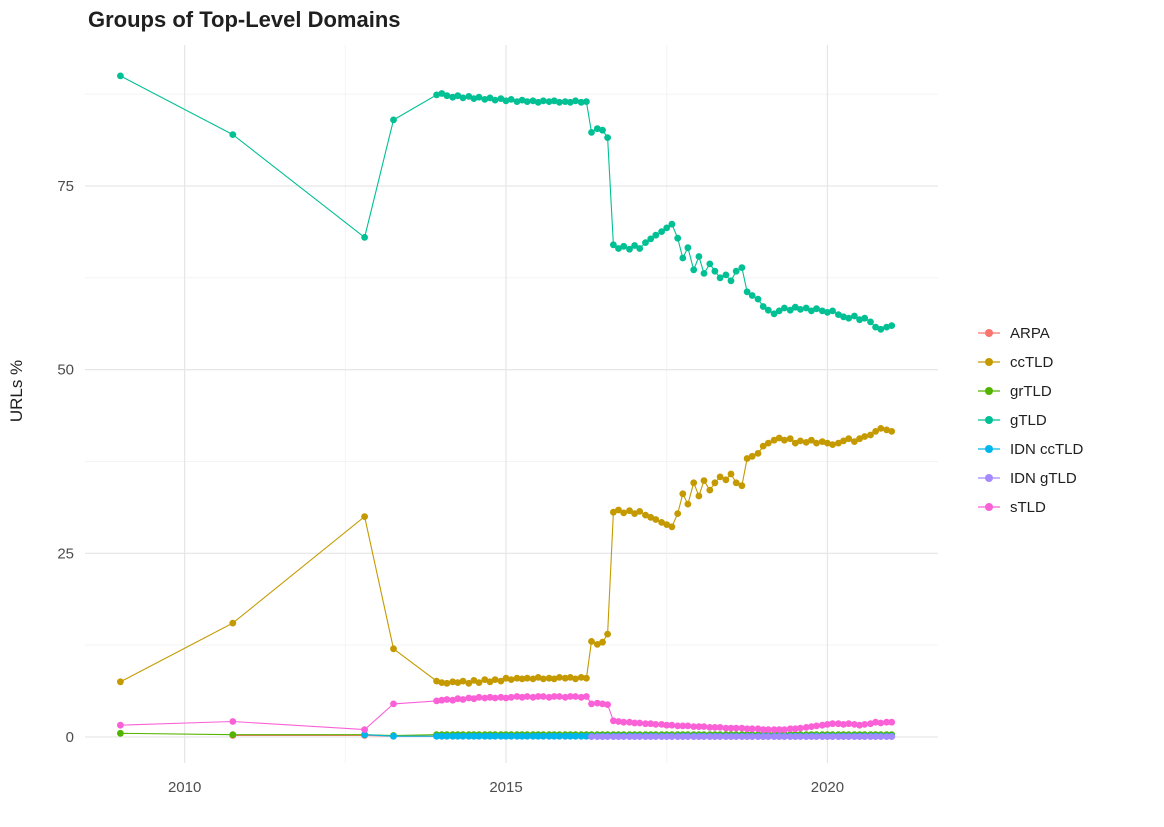 This screenshot has width=1164, height=827. Describe the element at coordinates (233, 735) in the screenshot. I see `data-point-grtld` at that location.